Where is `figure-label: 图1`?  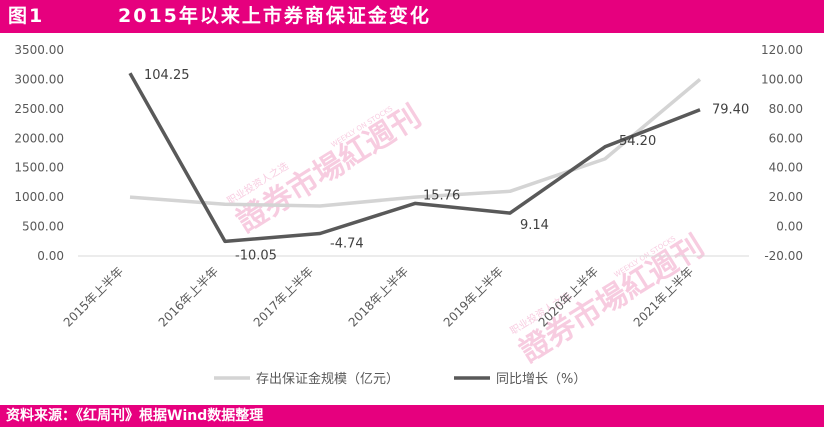 figure-label: 图1 is located at coordinates (26, 16).